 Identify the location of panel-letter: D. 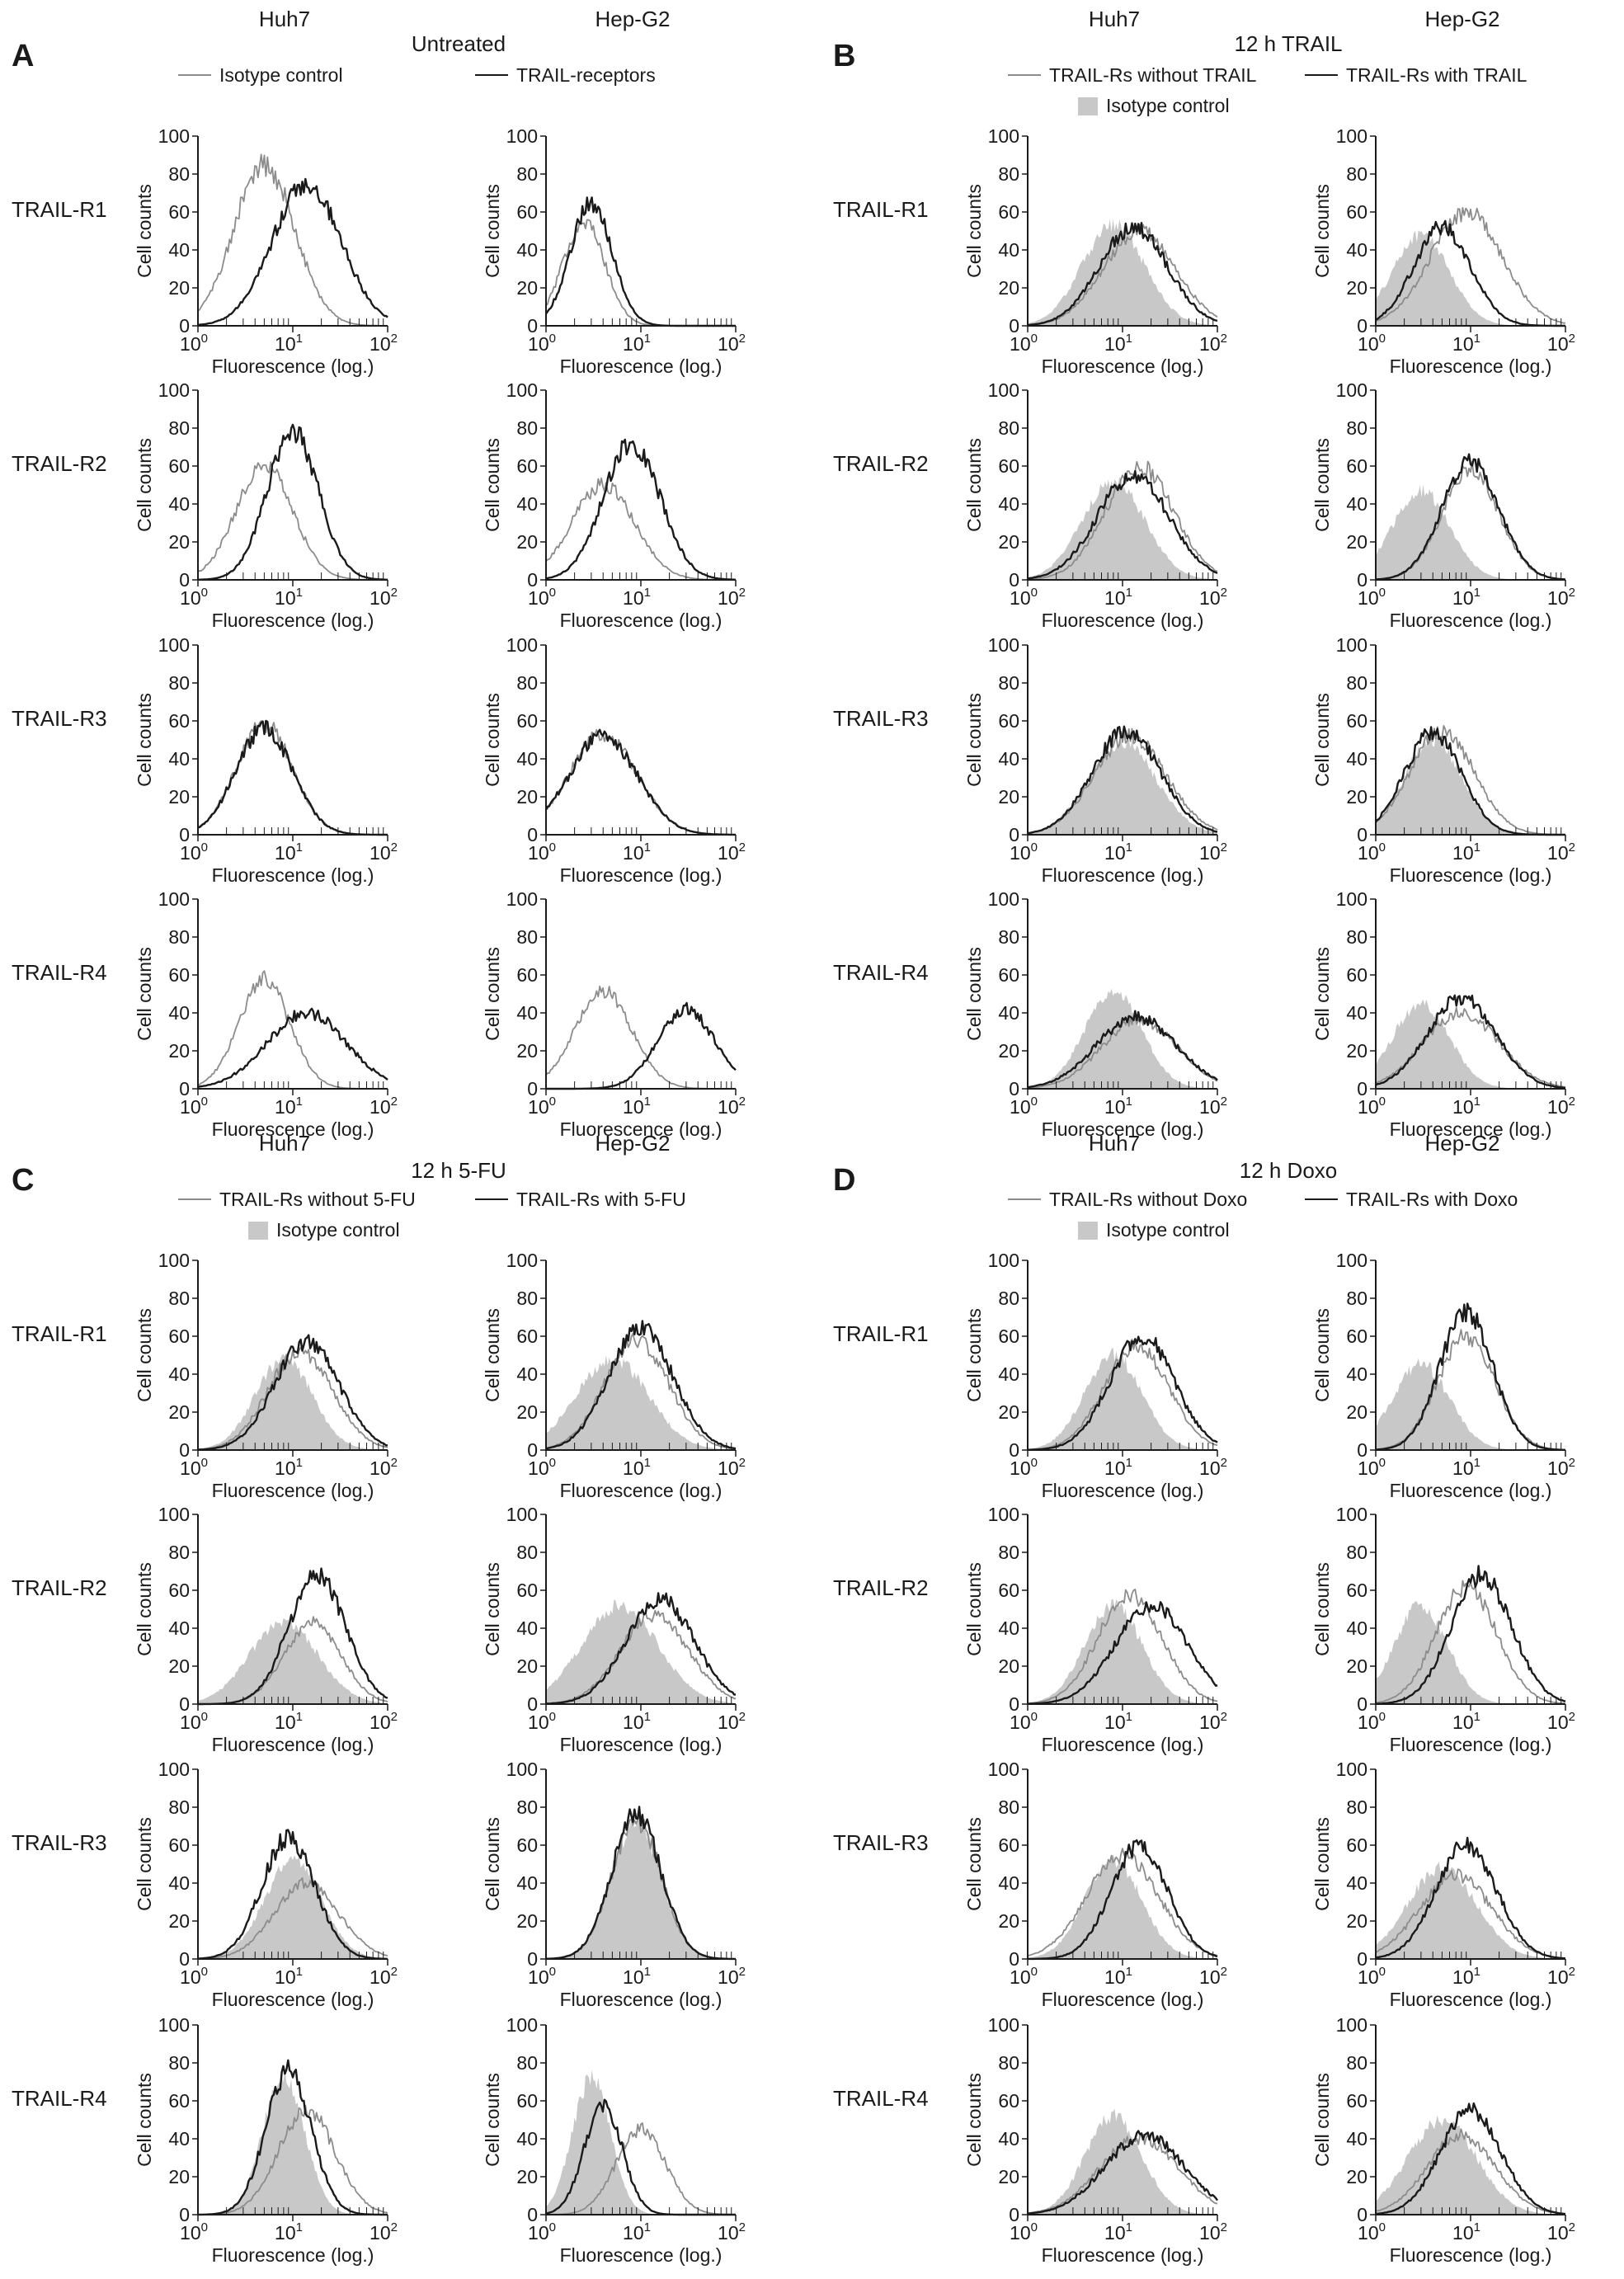
(844, 1180).